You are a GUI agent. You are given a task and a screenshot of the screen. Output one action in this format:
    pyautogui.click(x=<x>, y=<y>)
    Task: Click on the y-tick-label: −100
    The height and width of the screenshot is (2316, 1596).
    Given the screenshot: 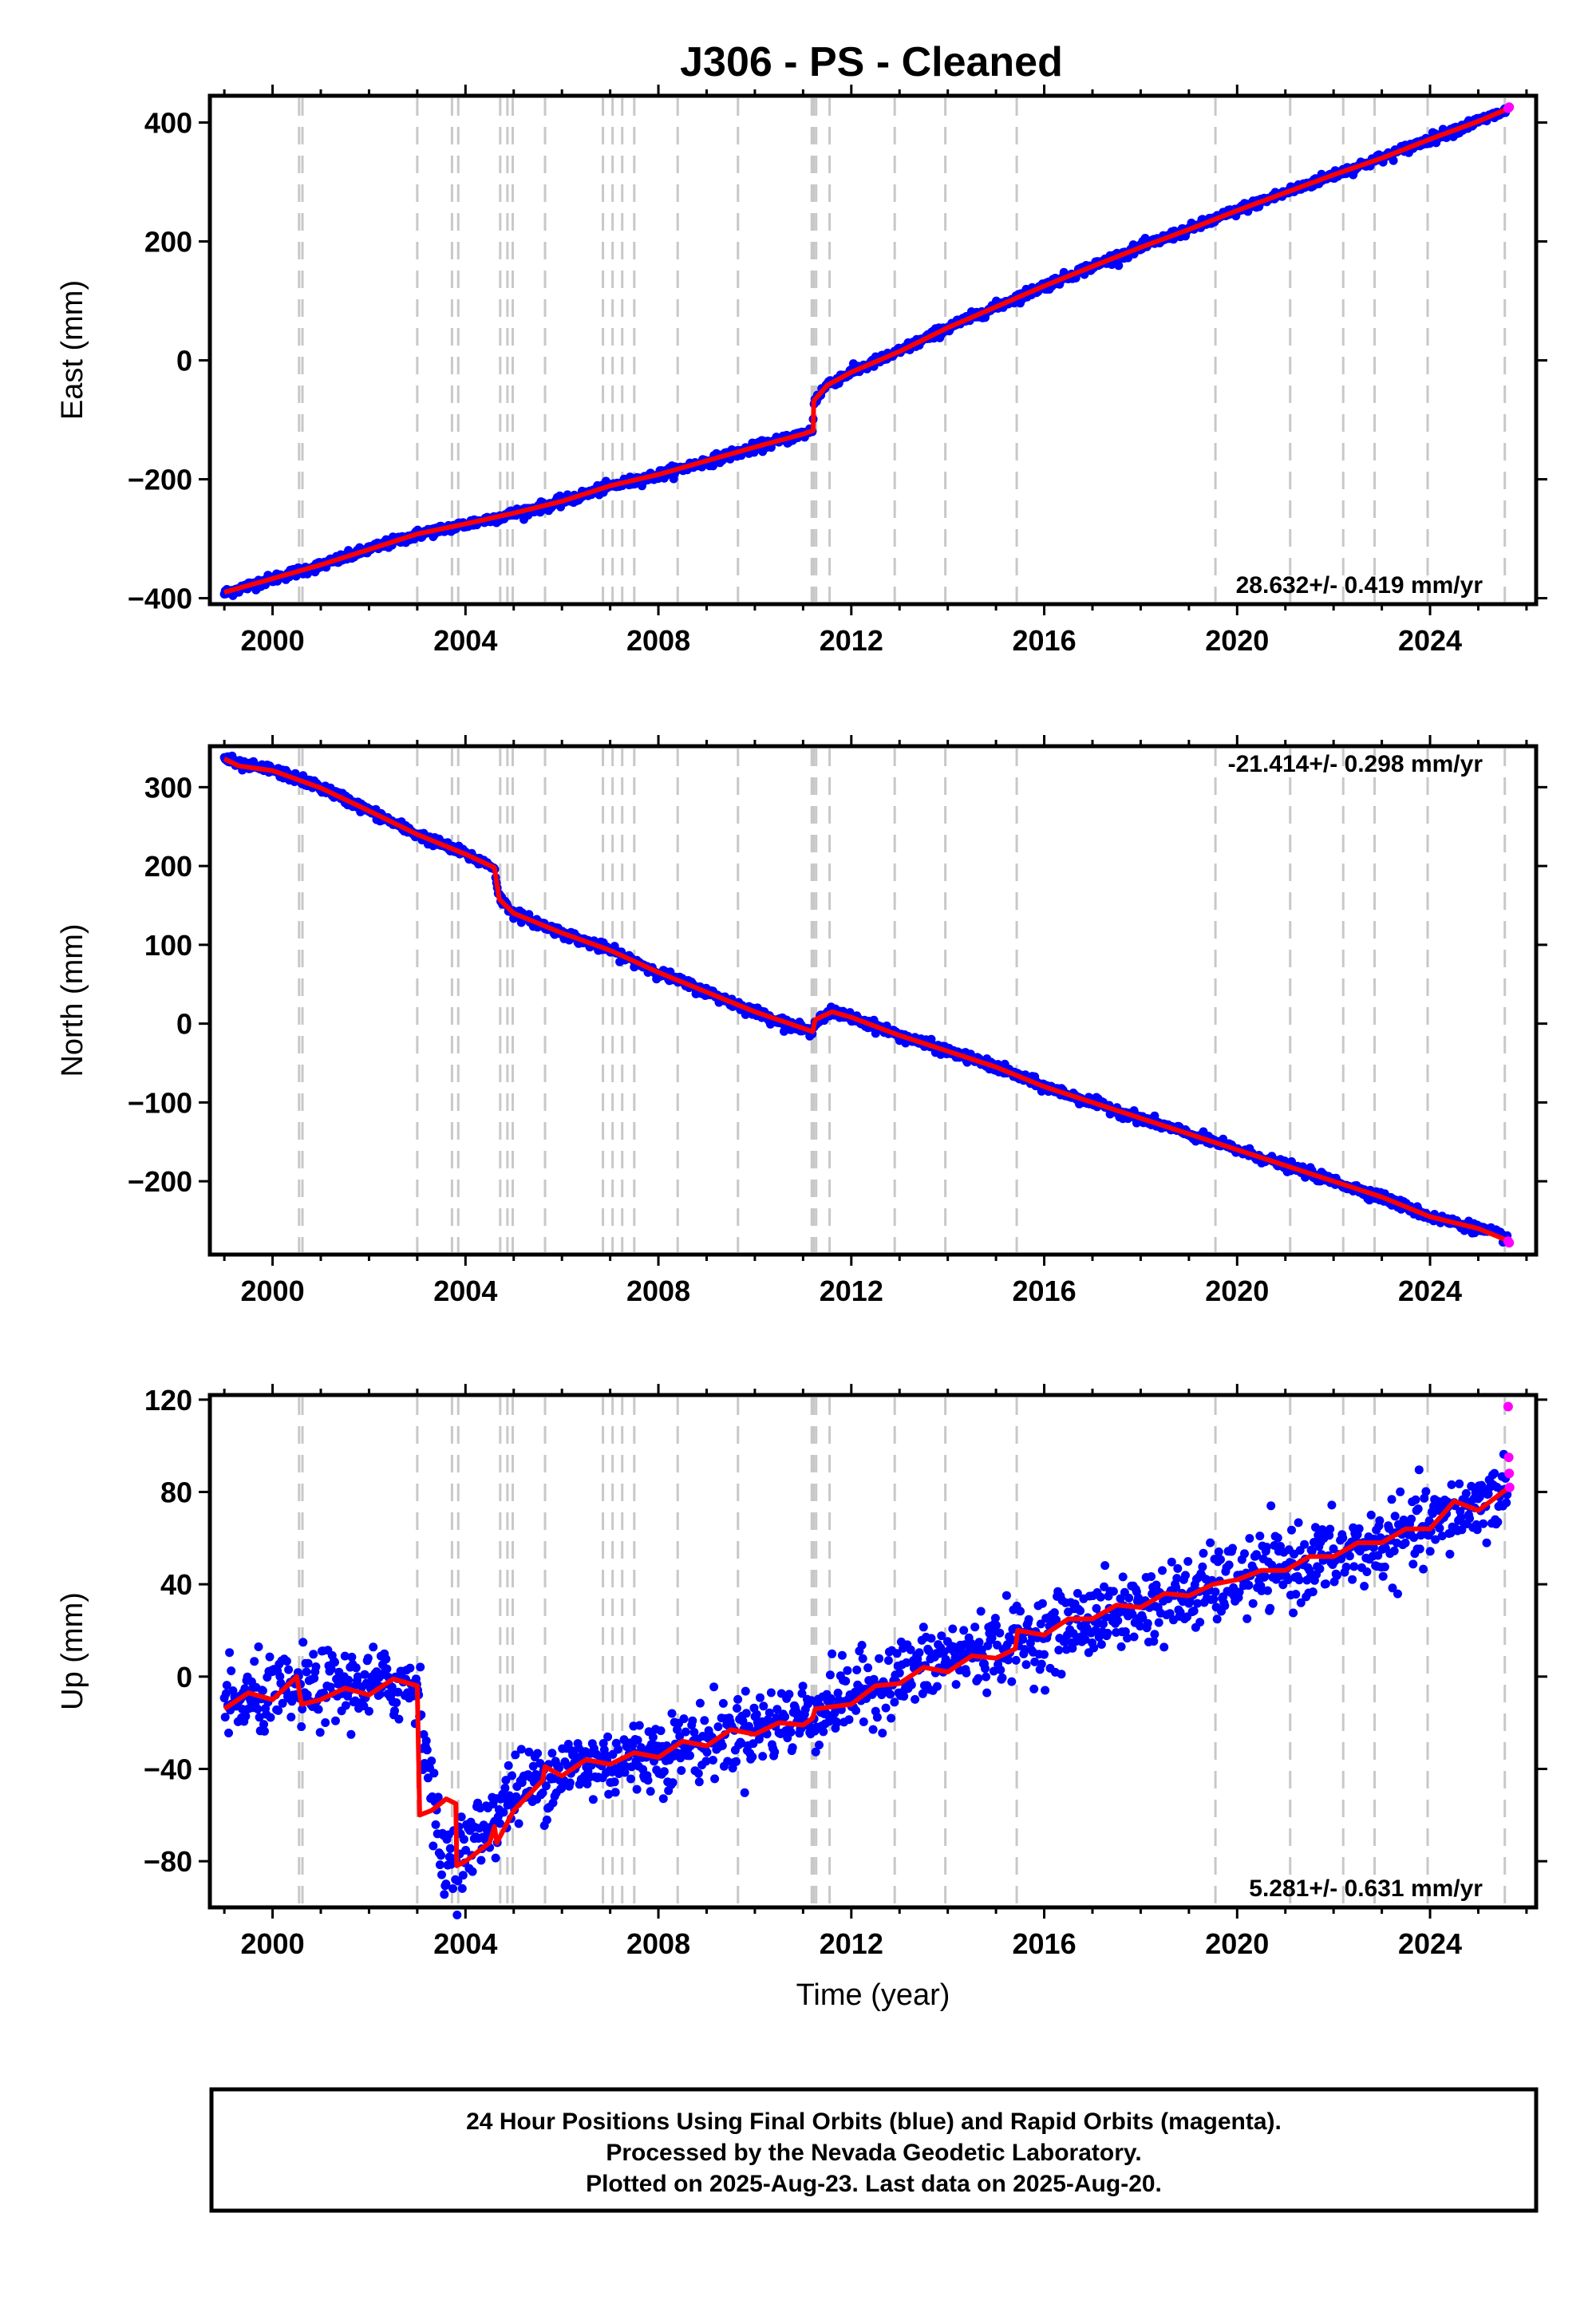 What is the action you would take?
    pyautogui.click(x=160, y=1102)
    